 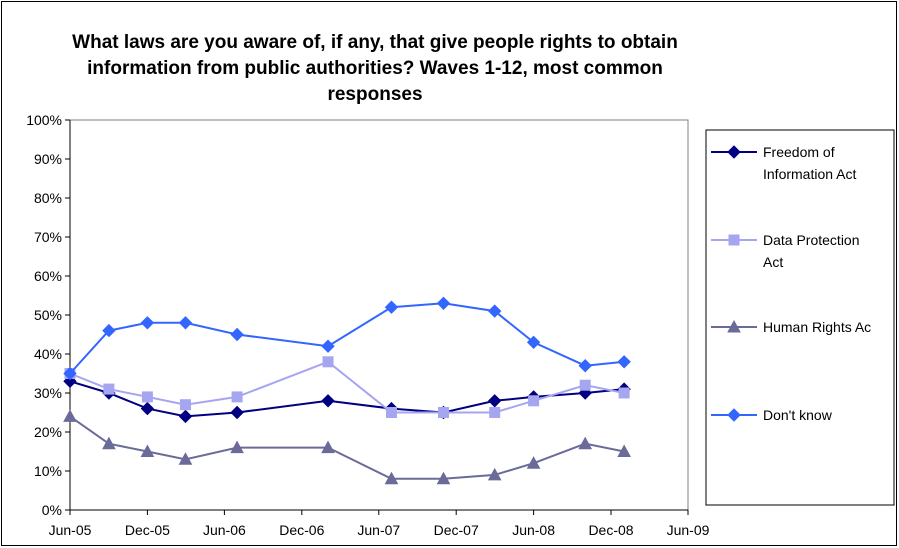 I want to click on x-tick-label: Jun-05, so click(x=70, y=530).